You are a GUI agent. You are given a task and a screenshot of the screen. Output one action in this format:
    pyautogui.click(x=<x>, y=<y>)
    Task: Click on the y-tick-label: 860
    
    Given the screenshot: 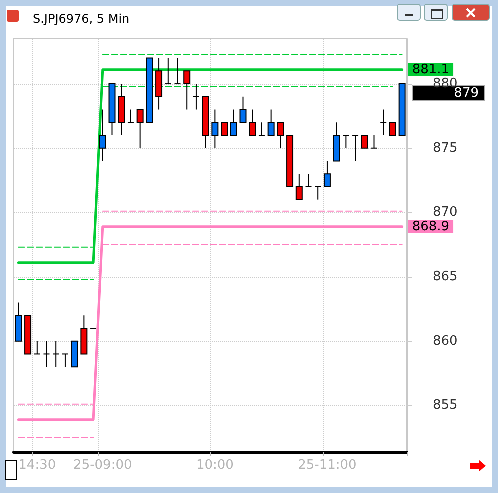 What is the action you would take?
    pyautogui.click(x=445, y=341)
    